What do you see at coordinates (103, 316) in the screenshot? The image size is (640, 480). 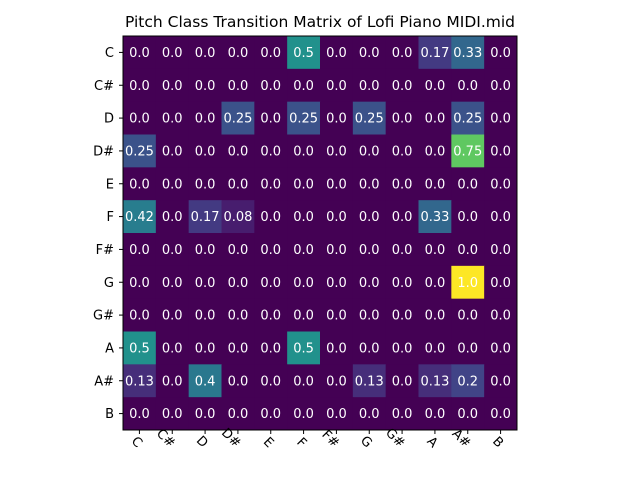 I see `y-tick-label: G#` at bounding box center [103, 316].